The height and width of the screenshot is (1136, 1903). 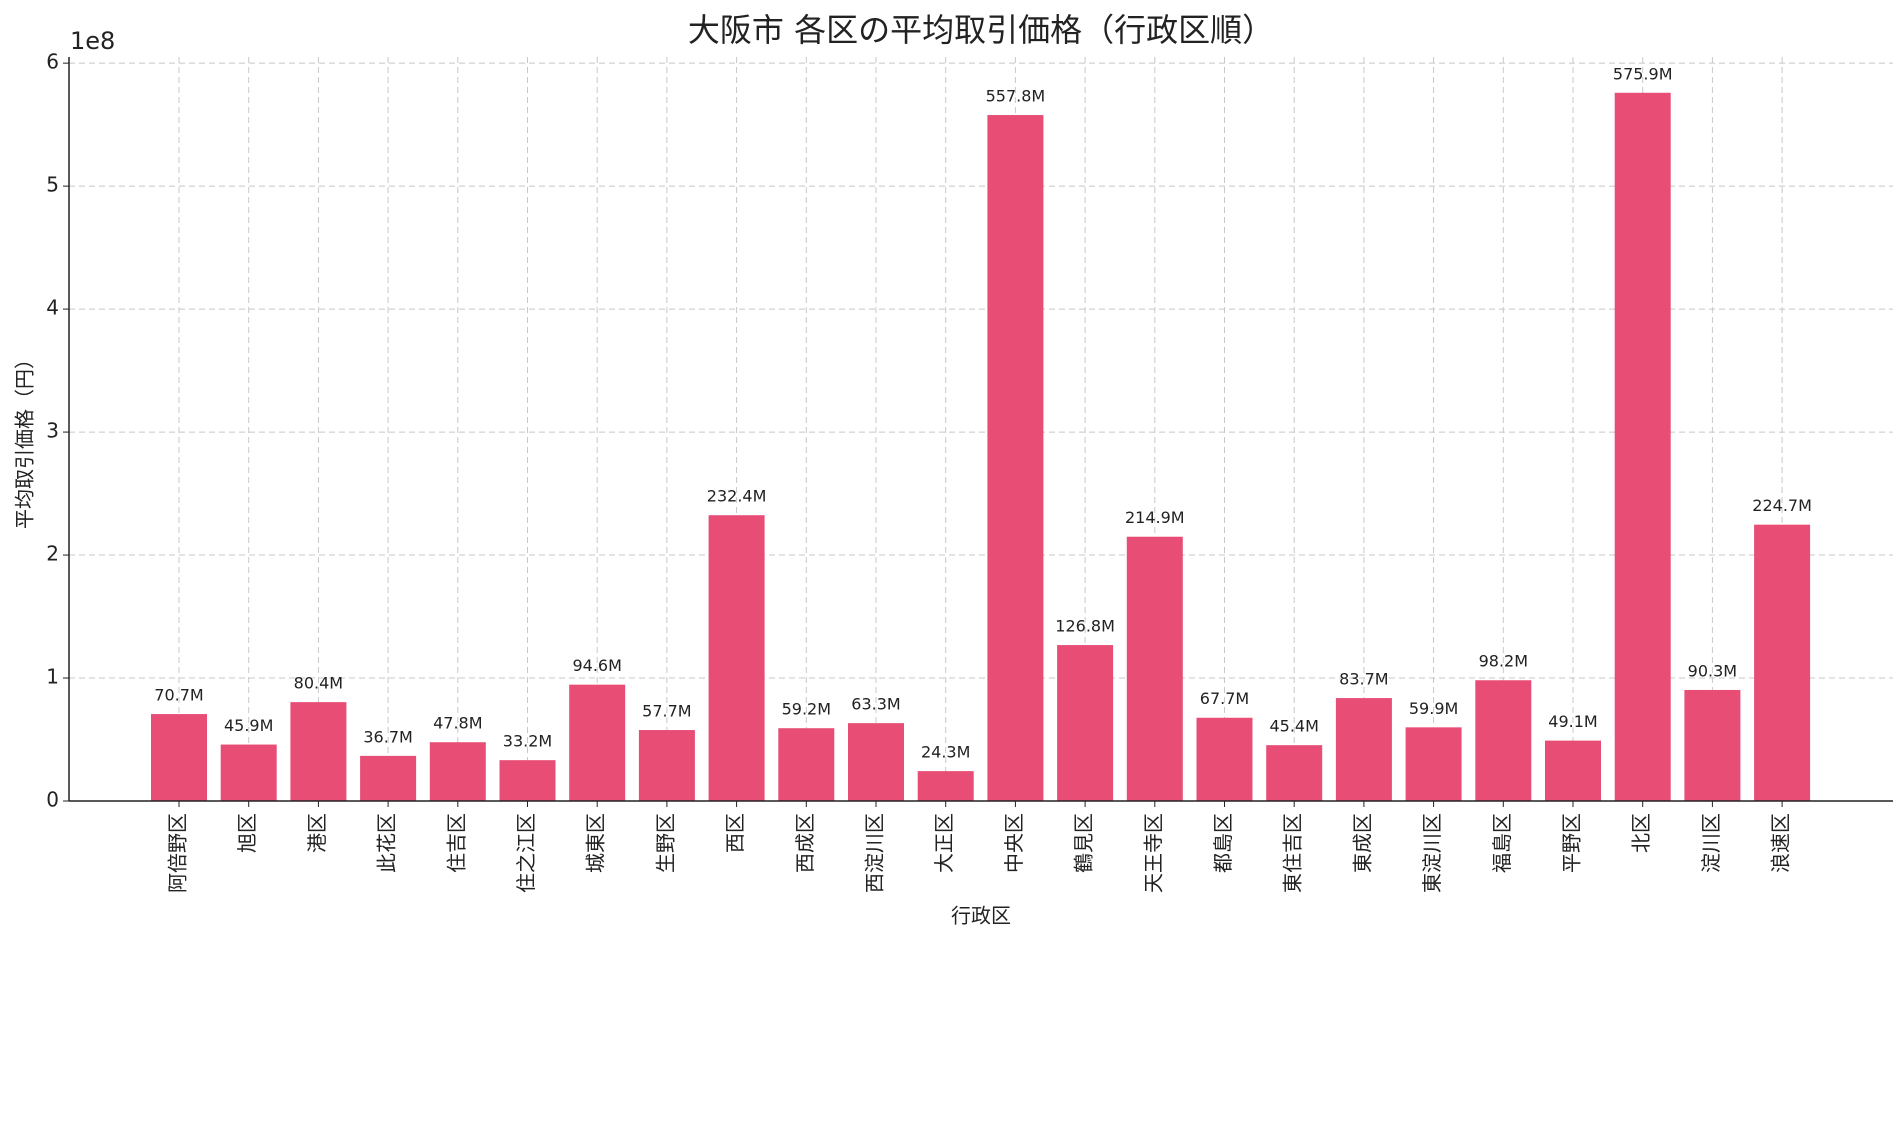 What do you see at coordinates (1503, 661) in the screenshot?
I see `data-label: 98.2M` at bounding box center [1503, 661].